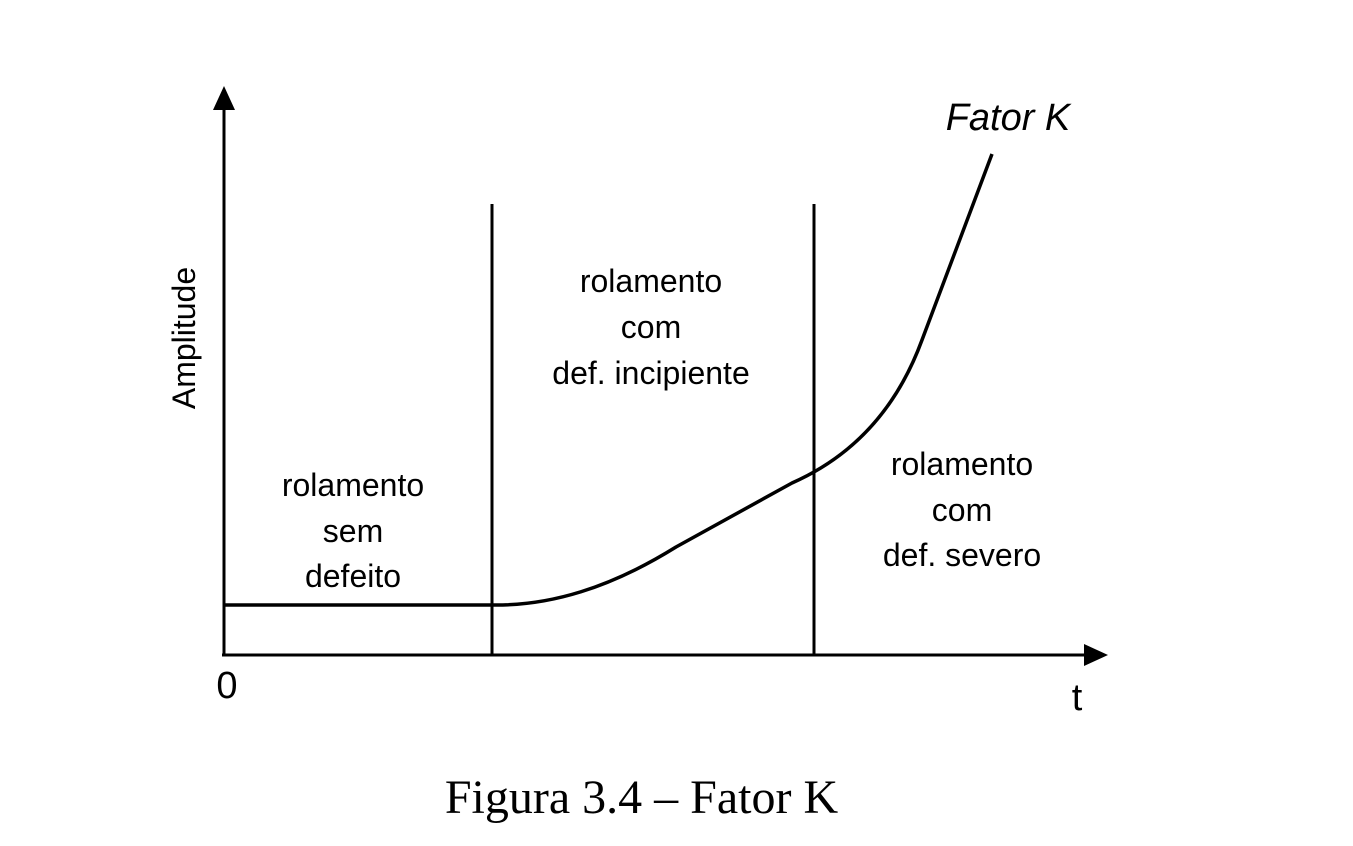 This screenshot has width=1353, height=846. What do you see at coordinates (226, 686) in the screenshot?
I see `origin-label: 0` at bounding box center [226, 686].